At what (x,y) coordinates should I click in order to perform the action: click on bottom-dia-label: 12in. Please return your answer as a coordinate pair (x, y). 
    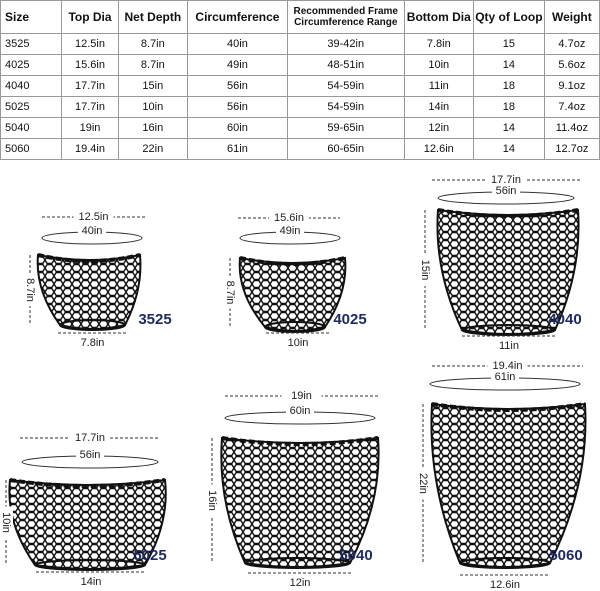
    Looking at the image, I should click on (300, 583).